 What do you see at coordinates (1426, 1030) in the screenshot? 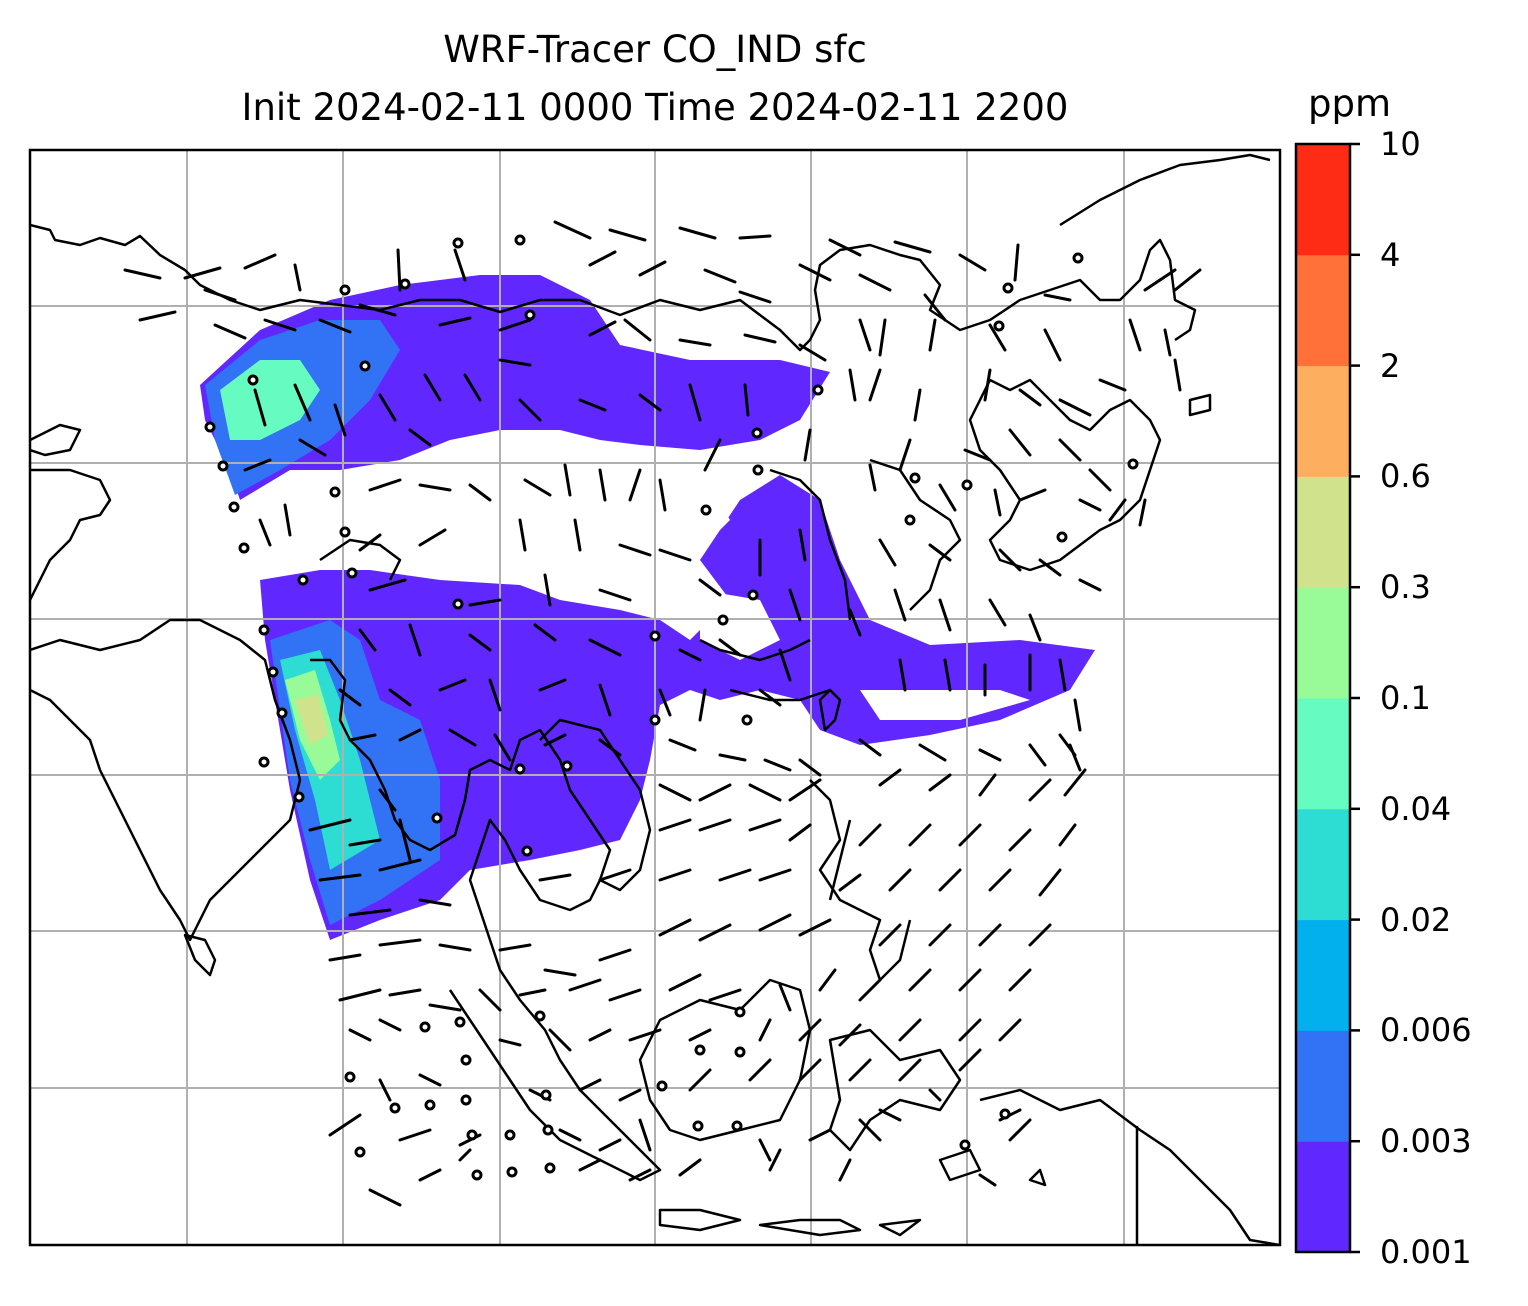
I see `colorbar-tick-label: 0.006` at bounding box center [1426, 1030].